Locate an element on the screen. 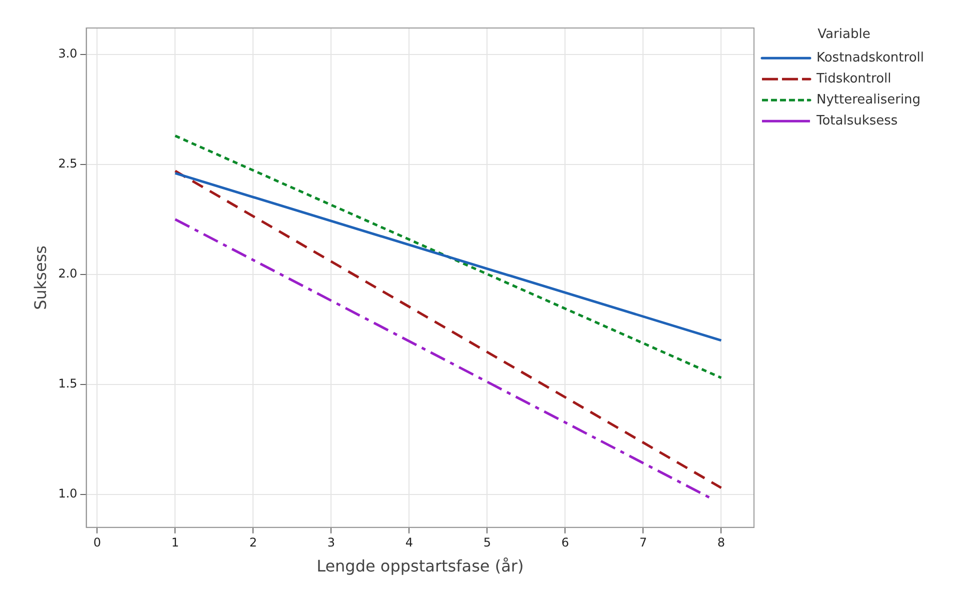  legend-title: Variable is located at coordinates (844, 34).